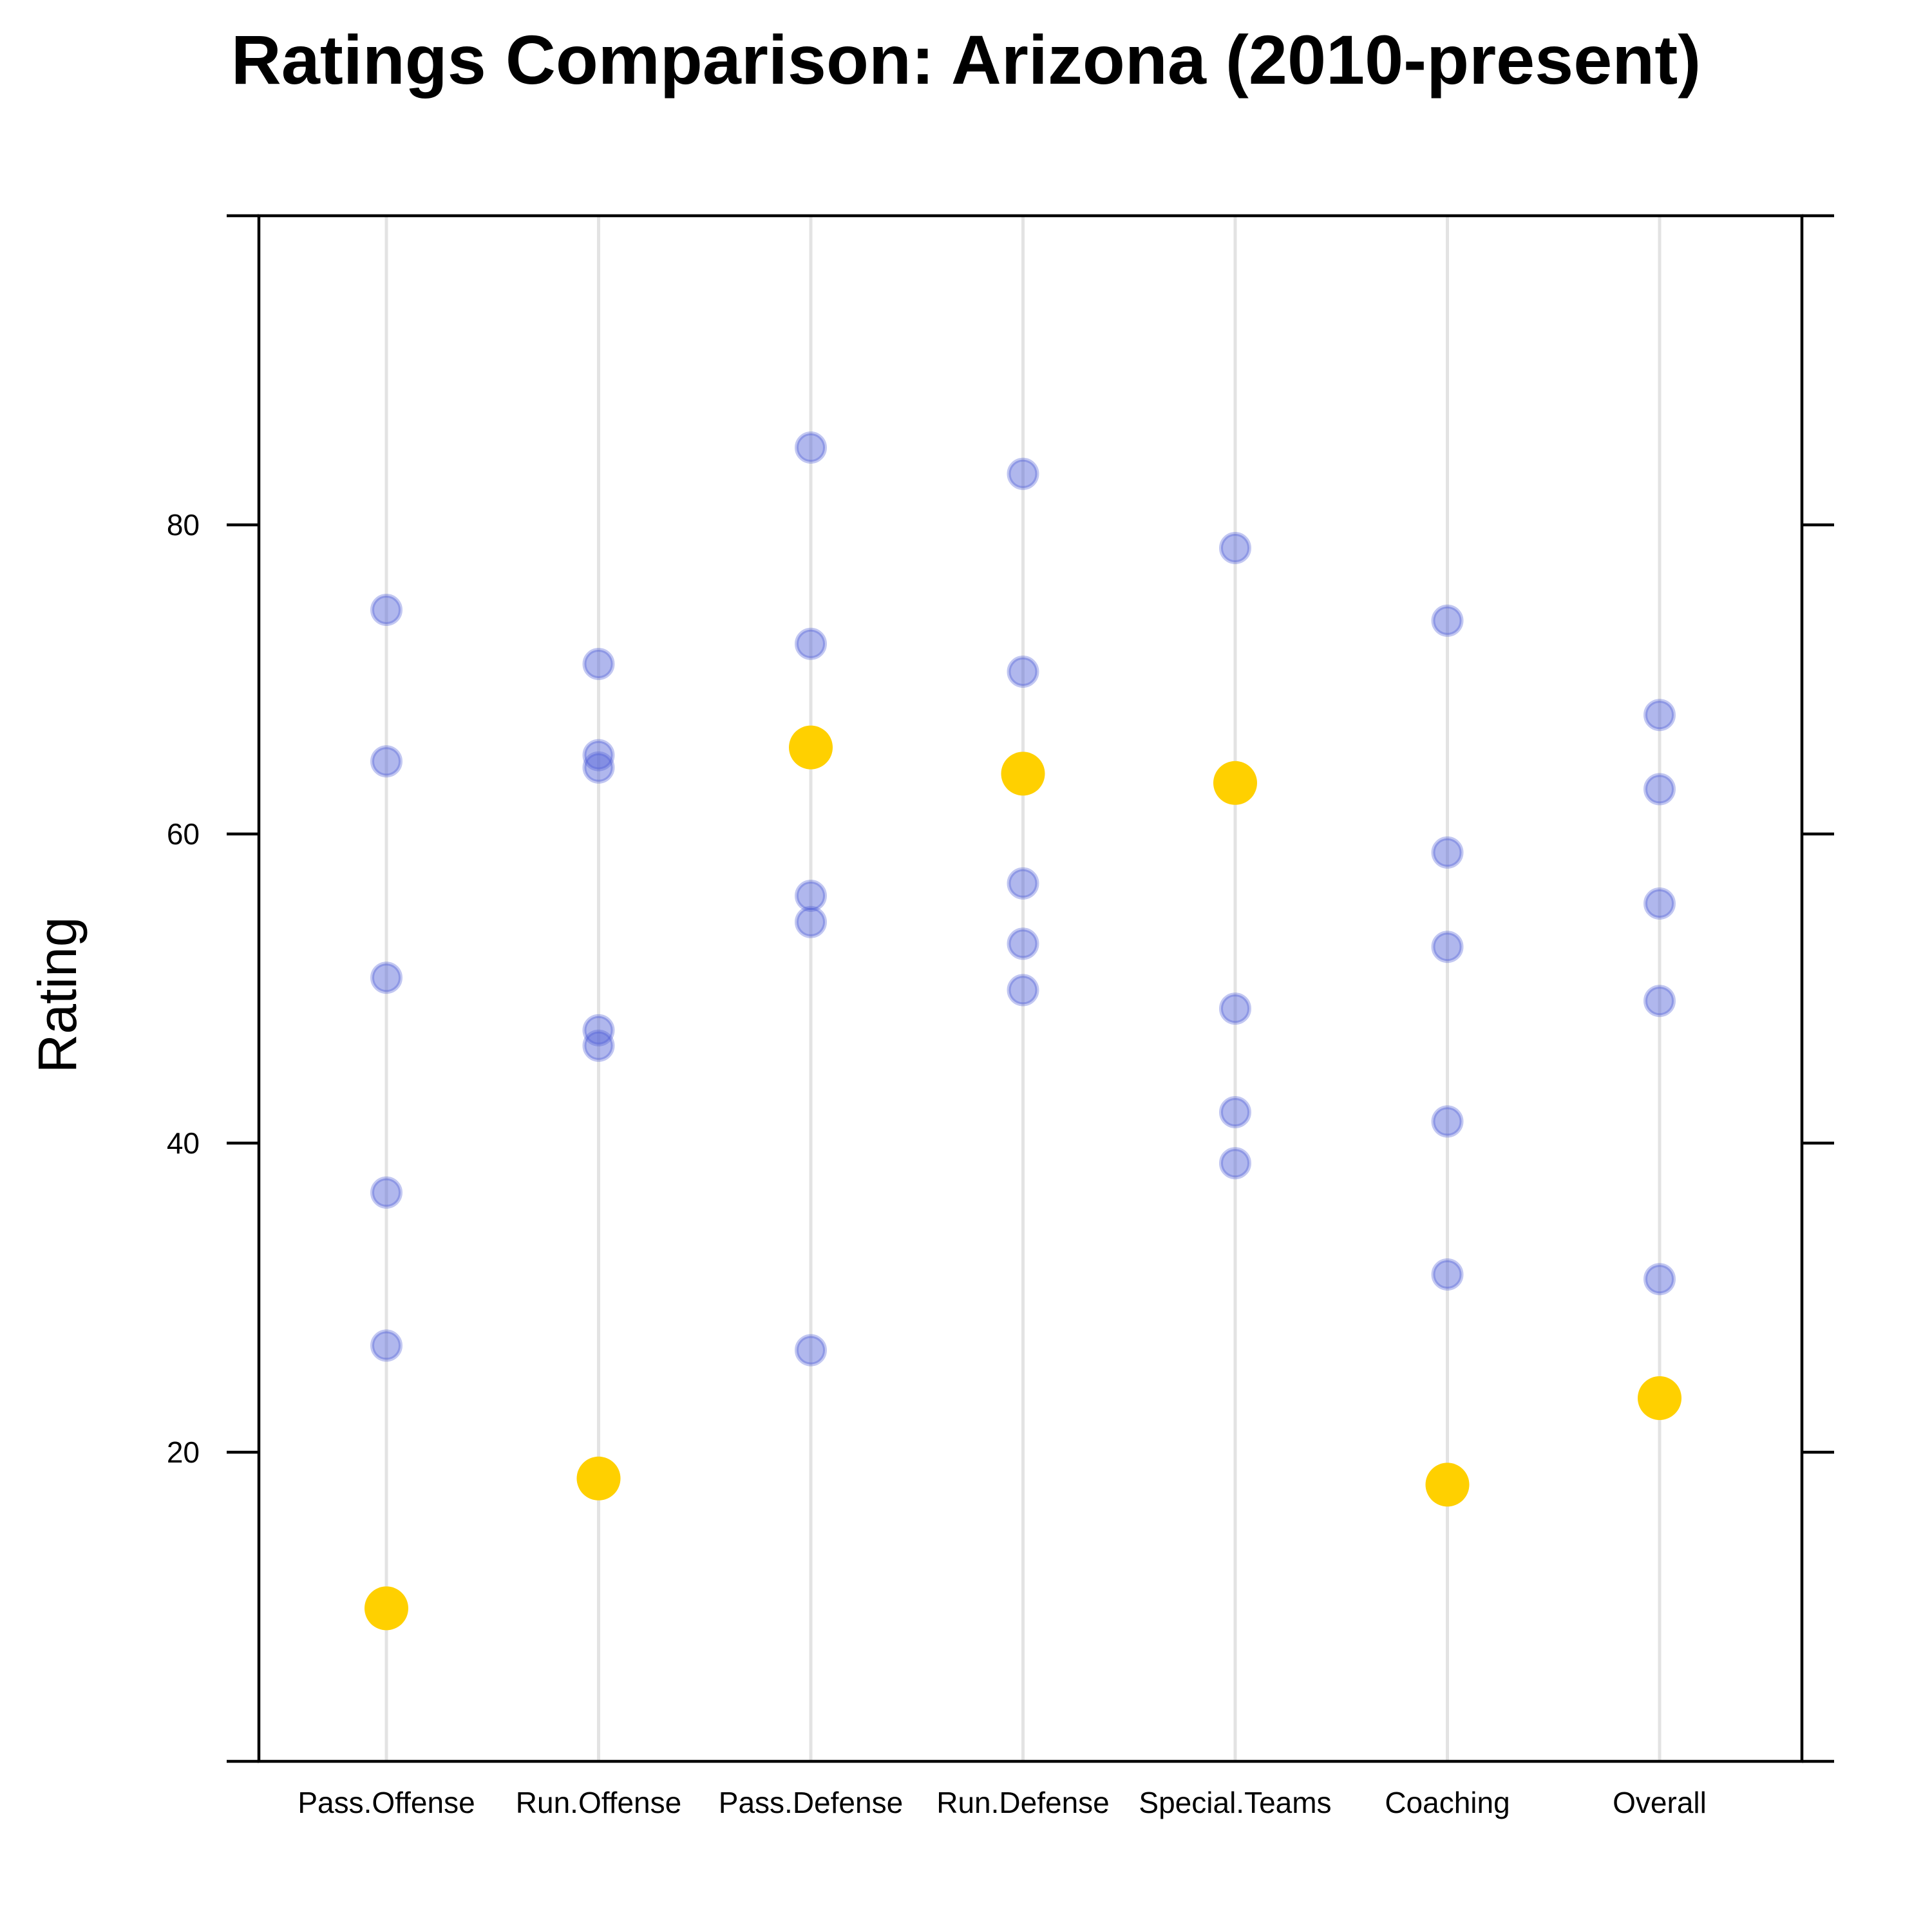 This screenshot has height=1932, width=1932. I want to click on x-tick-label: Overall, so click(1660, 1803).